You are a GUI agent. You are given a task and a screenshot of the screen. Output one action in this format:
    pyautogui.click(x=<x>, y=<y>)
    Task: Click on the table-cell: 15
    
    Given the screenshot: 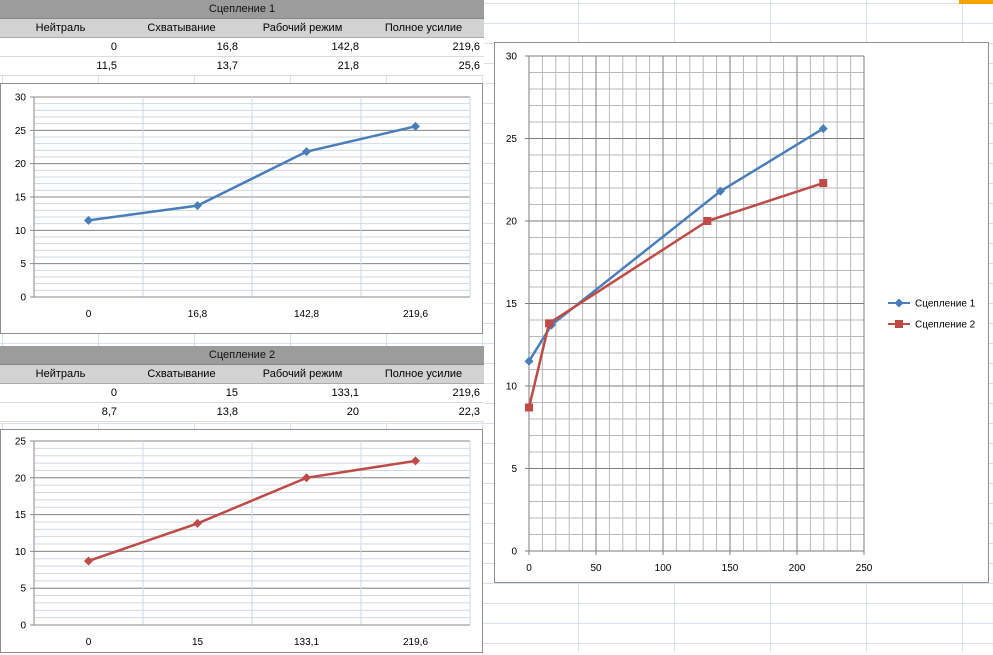 What is the action you would take?
    pyautogui.click(x=231, y=393)
    